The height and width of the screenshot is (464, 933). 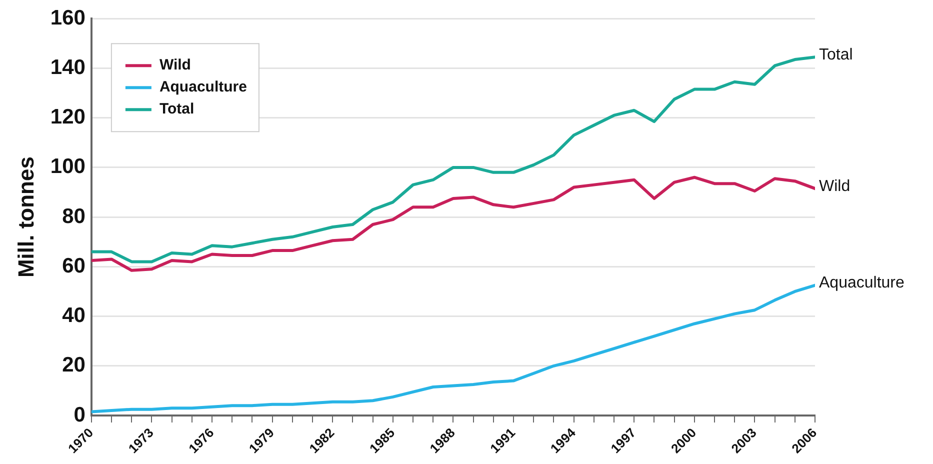 What do you see at coordinates (68, 68) in the screenshot?
I see `y-tick-label: 140` at bounding box center [68, 68].